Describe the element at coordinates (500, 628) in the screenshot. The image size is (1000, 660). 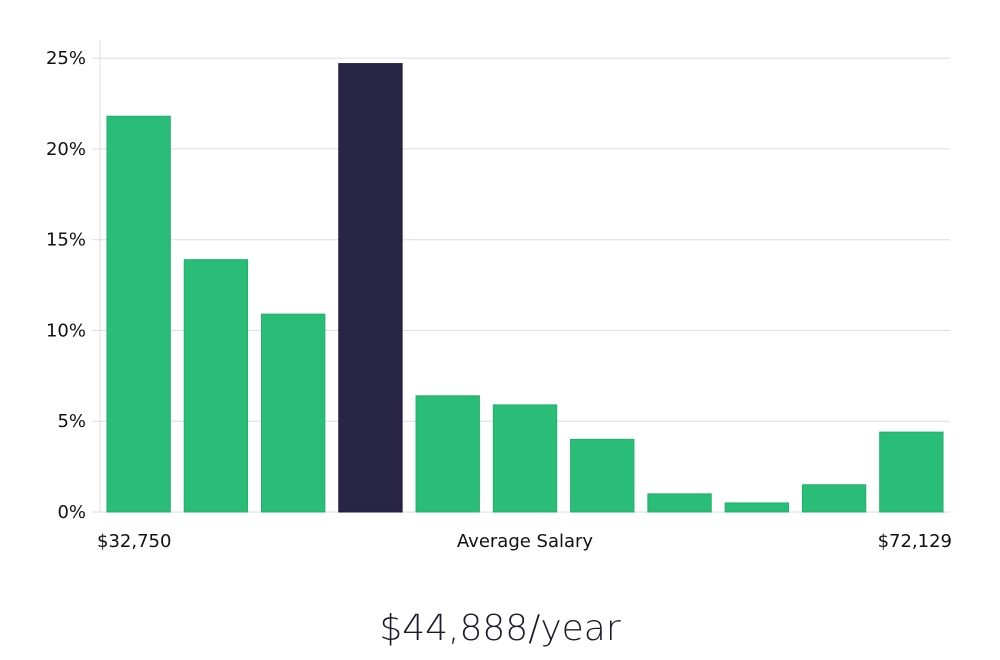
I see `average-salary-headline: $44,888/year` at that location.